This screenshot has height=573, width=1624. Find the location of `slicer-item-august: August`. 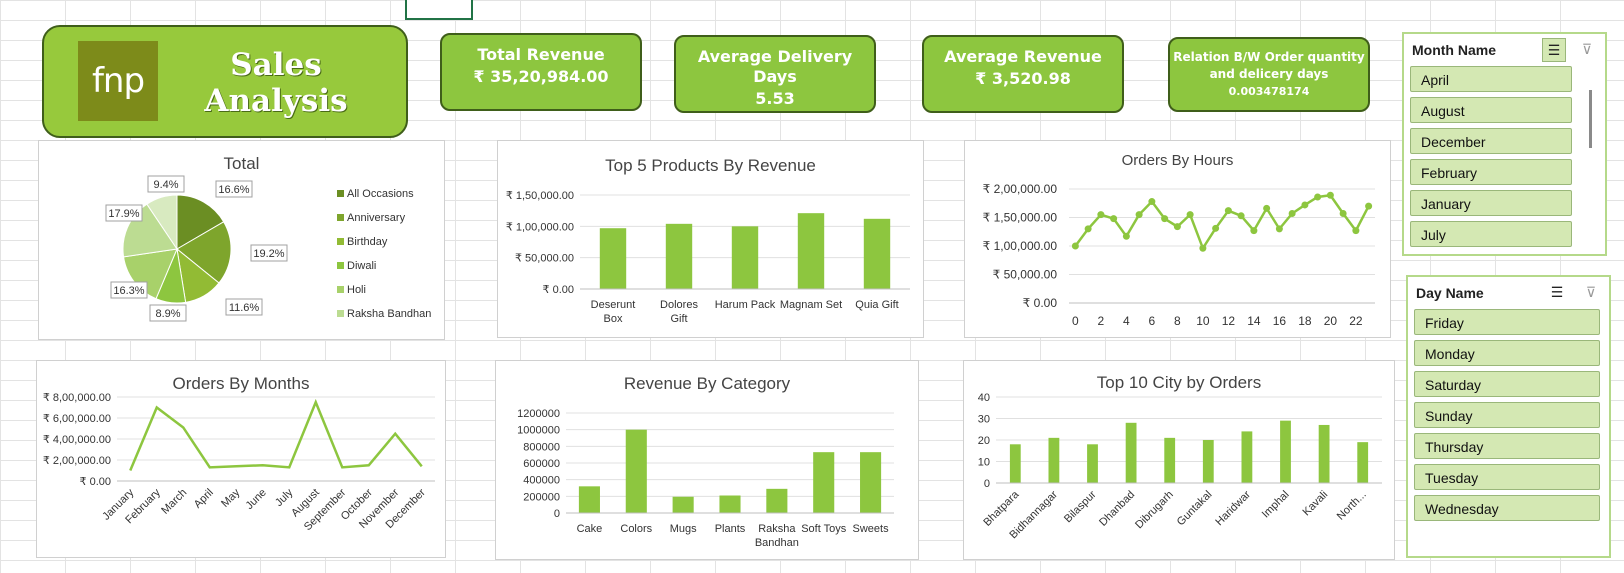

slicer-item-august: August is located at coordinates (1491, 110).